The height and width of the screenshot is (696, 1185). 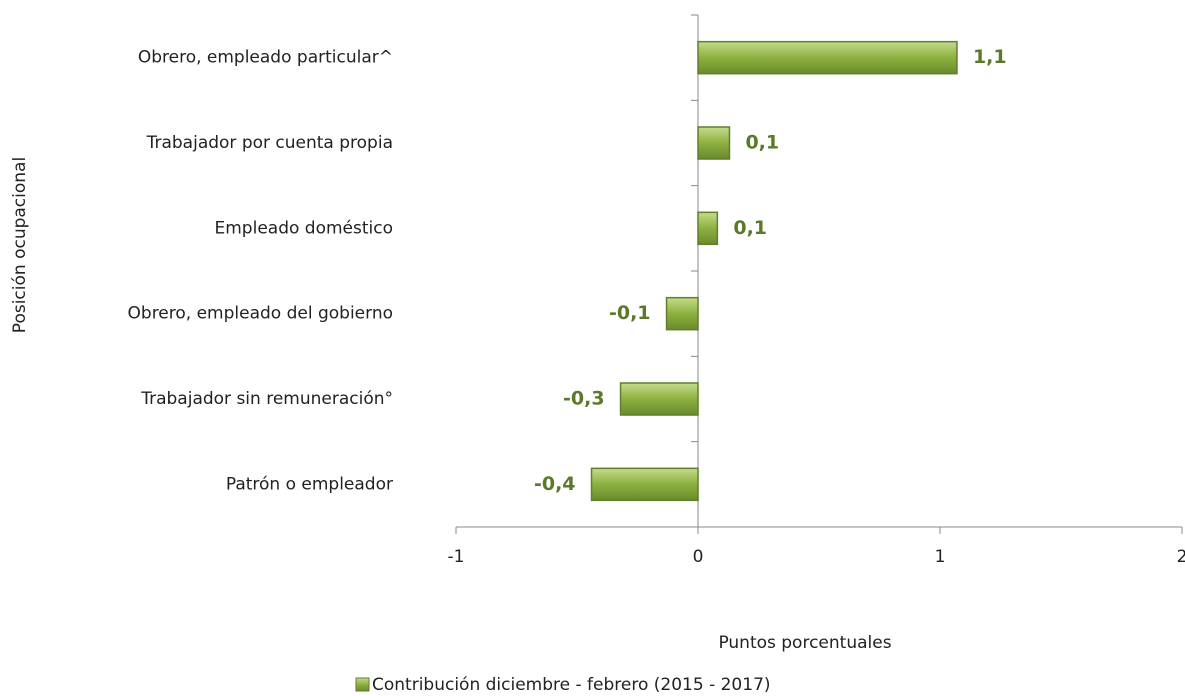 I want to click on x-tick-label: -1, so click(x=456, y=557).